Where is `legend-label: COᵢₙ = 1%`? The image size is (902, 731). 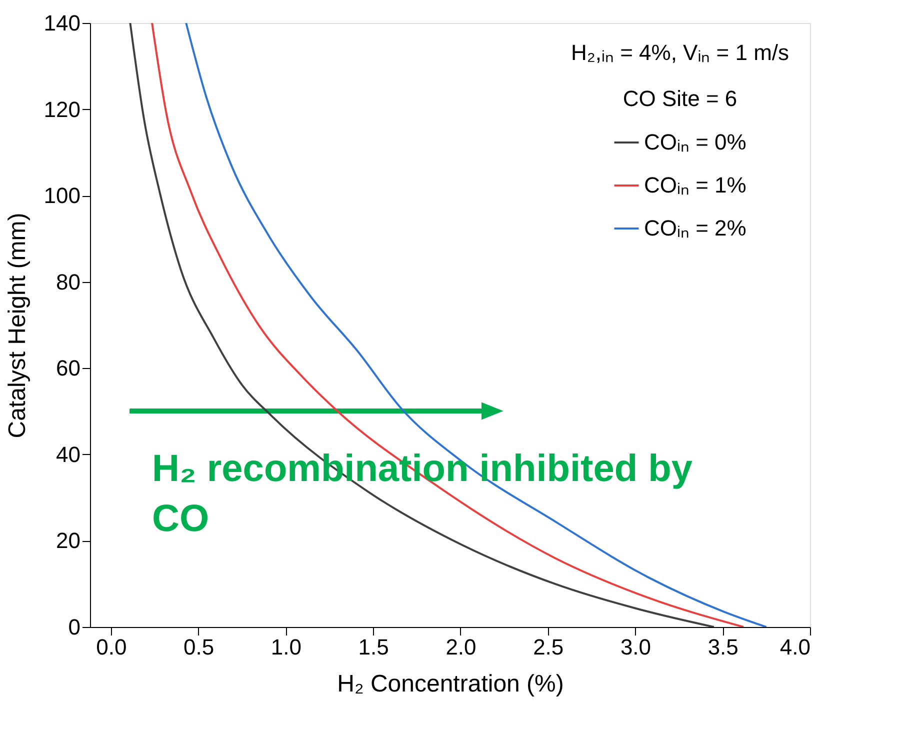
legend-label: COᵢₙ = 1% is located at coordinates (695, 185).